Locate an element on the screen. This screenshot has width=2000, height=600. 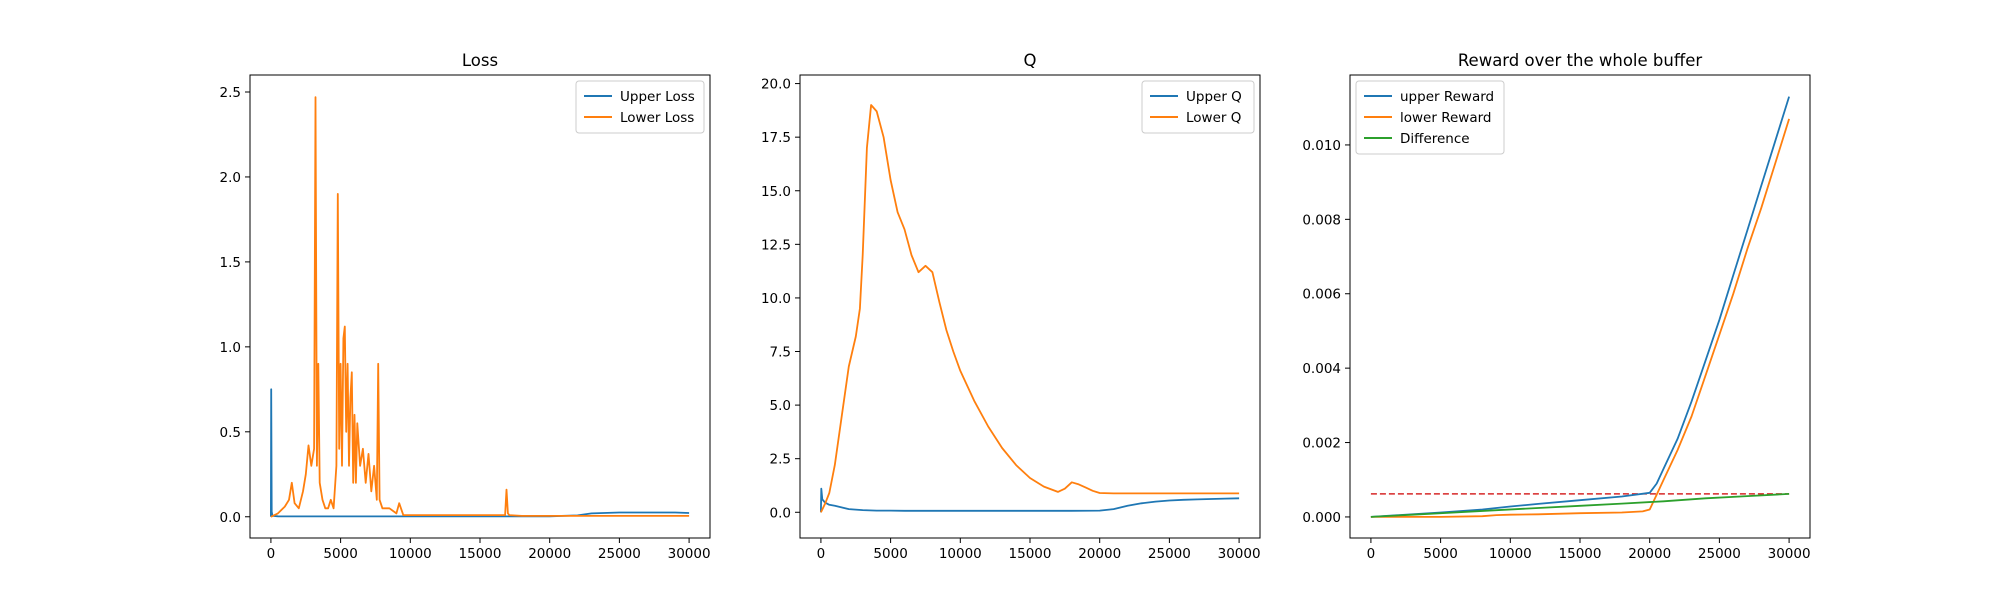
series-line-lower-loss is located at coordinates (480, 307).